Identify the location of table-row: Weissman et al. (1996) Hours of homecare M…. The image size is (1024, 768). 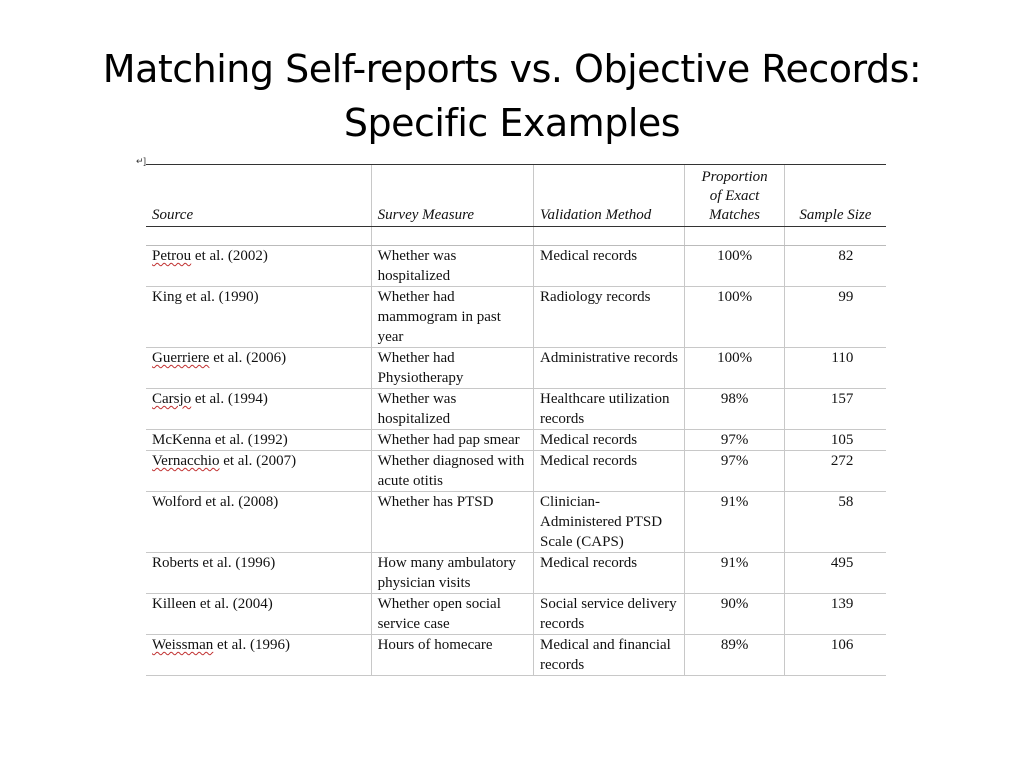
(516, 655).